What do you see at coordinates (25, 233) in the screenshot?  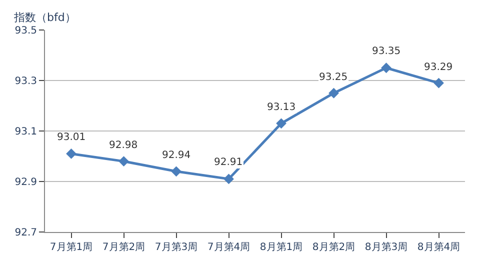 I see `y-tick-label: 92.7` at bounding box center [25, 233].